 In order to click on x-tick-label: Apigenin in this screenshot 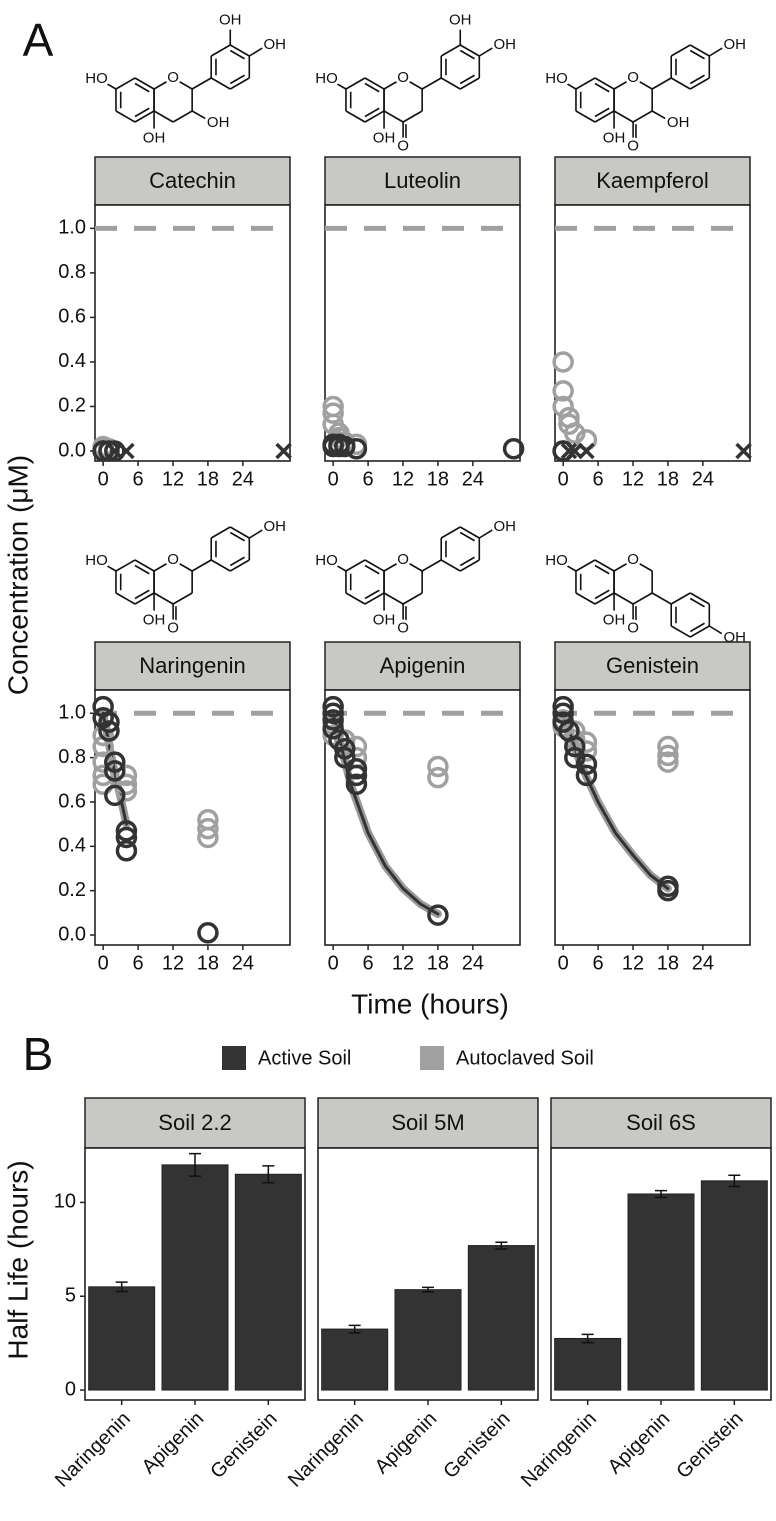, I will do `click(406, 1443)`.